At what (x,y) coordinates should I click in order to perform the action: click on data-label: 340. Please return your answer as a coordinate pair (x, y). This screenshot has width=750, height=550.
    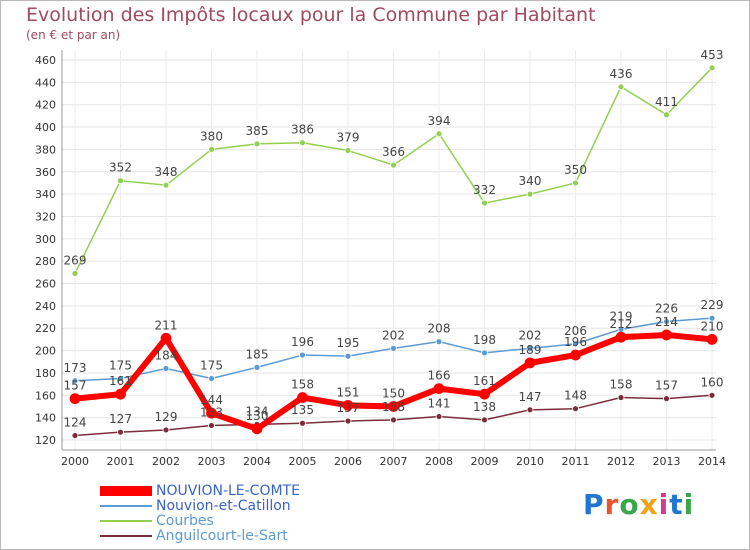
    Looking at the image, I should click on (530, 181).